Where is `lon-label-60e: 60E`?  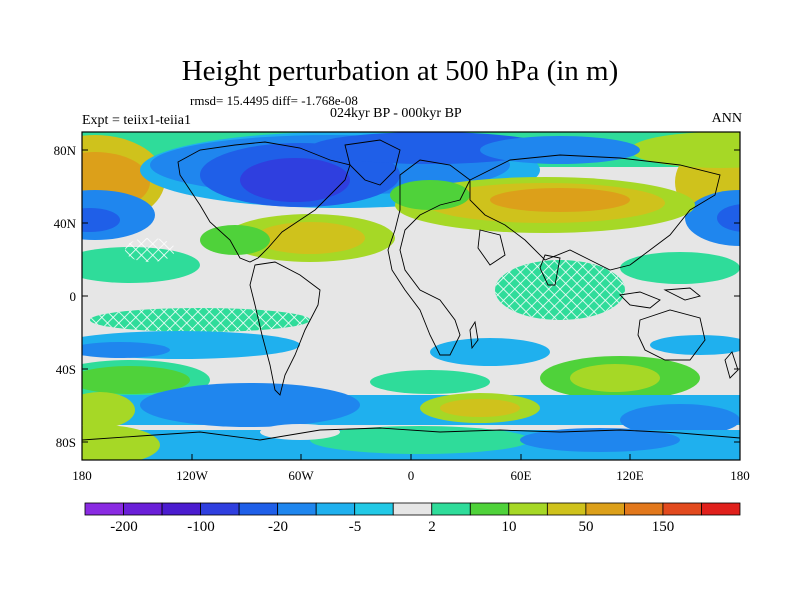 lon-label-60e: 60E is located at coordinates (521, 475).